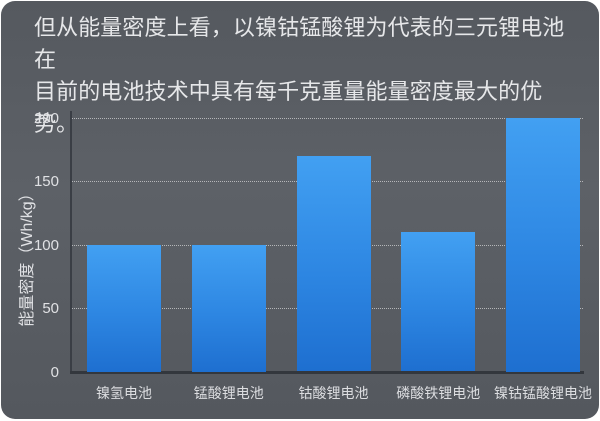 The width and height of the screenshot is (600, 421). I want to click on y-tick-label-0: 0, so click(54, 372).